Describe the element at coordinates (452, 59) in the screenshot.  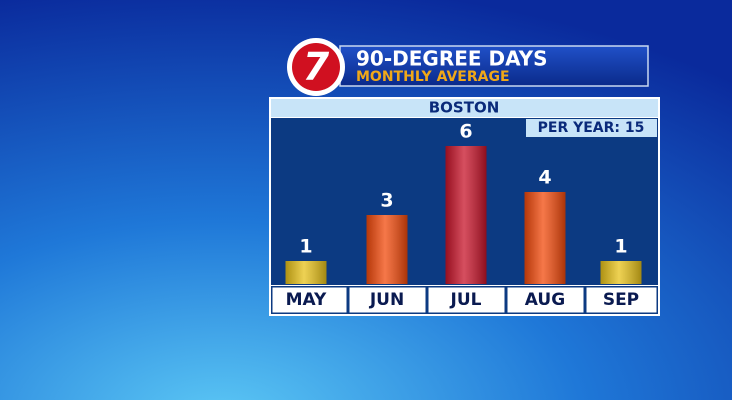
I see `chart-title: 90-DEGREE DAYS` at that location.